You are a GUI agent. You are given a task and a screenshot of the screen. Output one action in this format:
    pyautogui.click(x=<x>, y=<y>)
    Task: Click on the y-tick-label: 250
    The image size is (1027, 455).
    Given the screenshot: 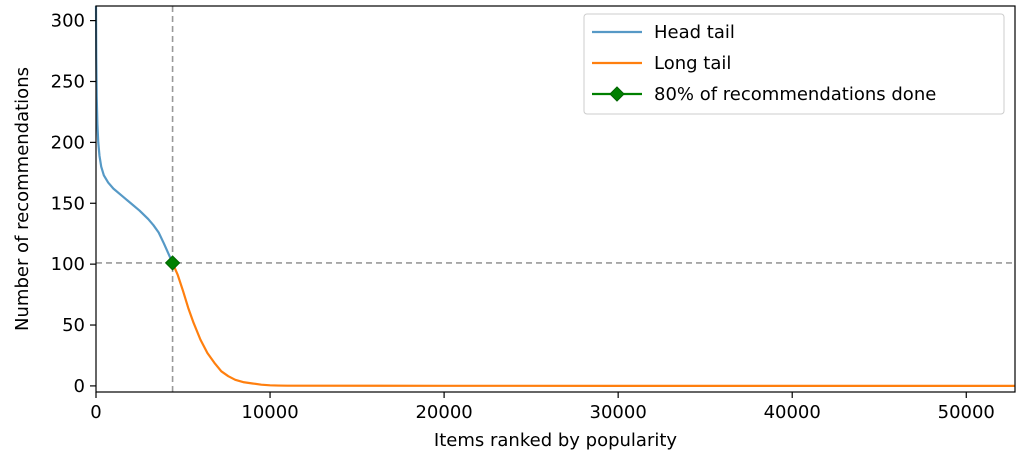 What is the action you would take?
    pyautogui.click(x=68, y=81)
    